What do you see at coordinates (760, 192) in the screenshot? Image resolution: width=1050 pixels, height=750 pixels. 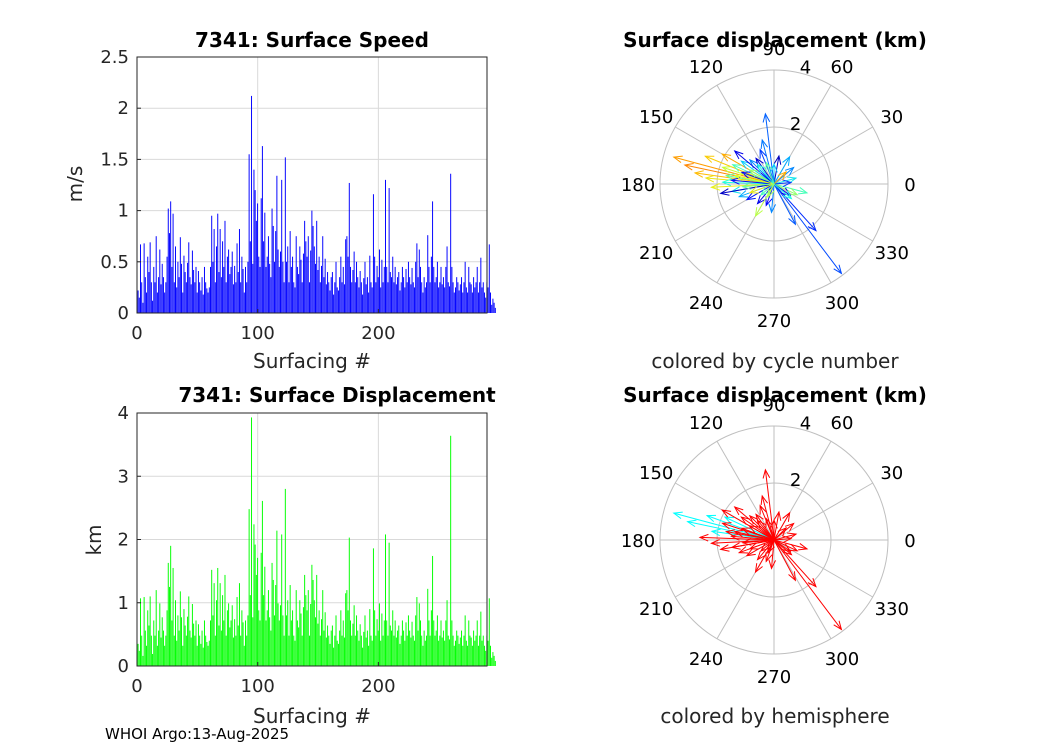 I see `polar-cycle-arrow` at bounding box center [760, 192].